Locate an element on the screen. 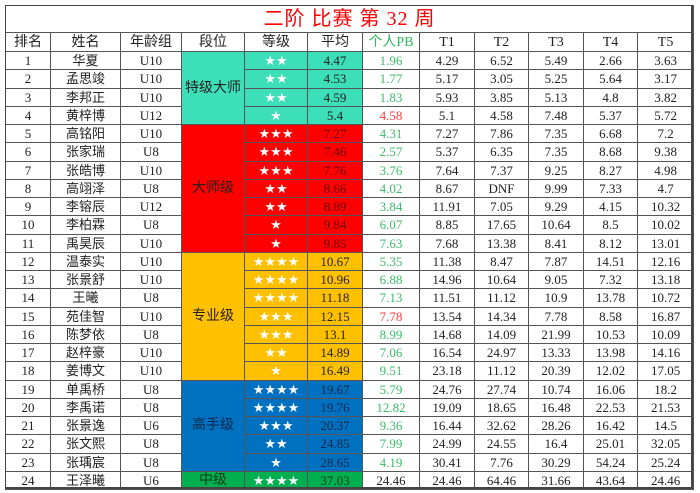 The image size is (700, 493). age-group-cell: U6 is located at coordinates (151, 425).